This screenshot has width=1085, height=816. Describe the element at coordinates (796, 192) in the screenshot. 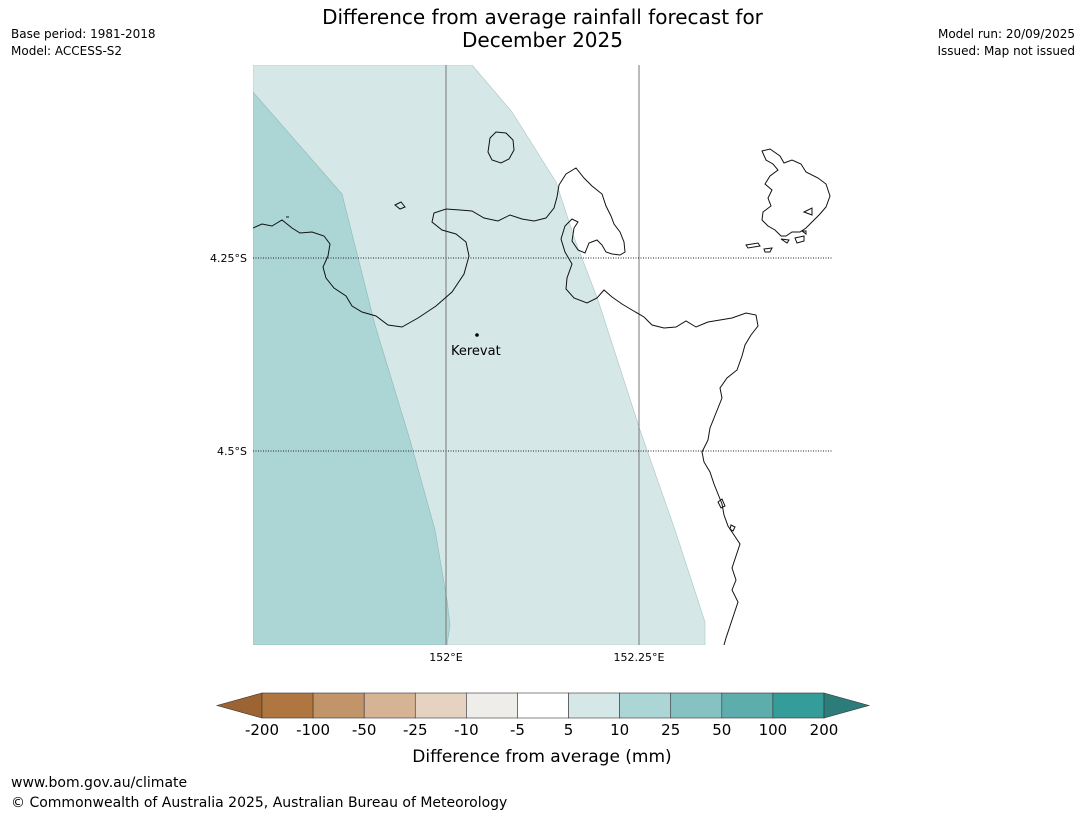

I see `coastline-duke-of-york` at that location.